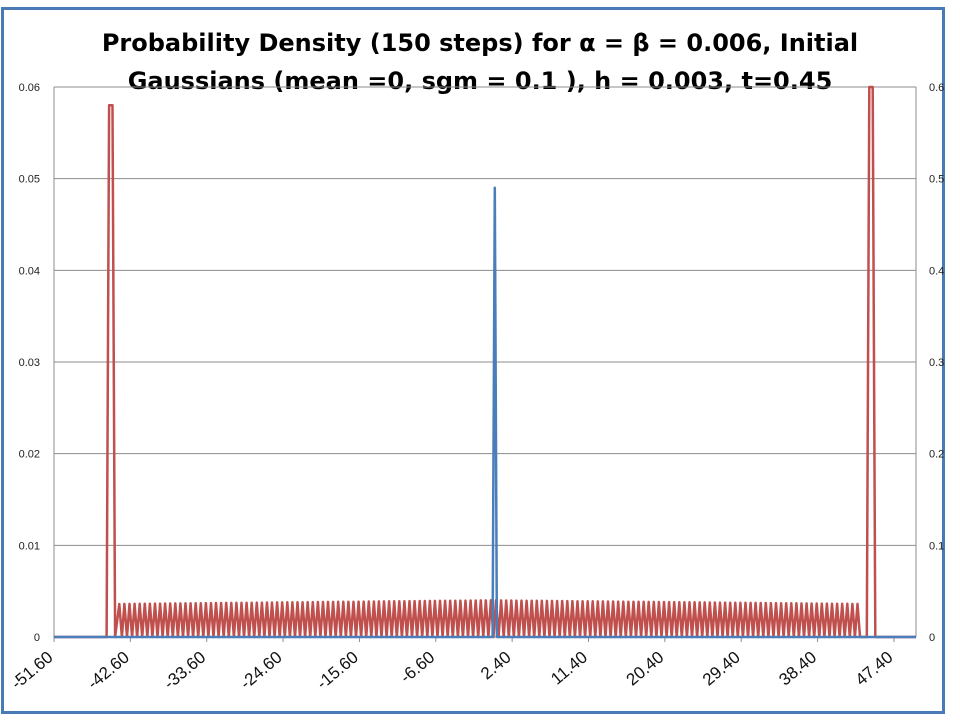 This screenshot has height=720, width=960. Describe the element at coordinates (29, 271) in the screenshot. I see `y-left-tick-label: 0.04` at that location.